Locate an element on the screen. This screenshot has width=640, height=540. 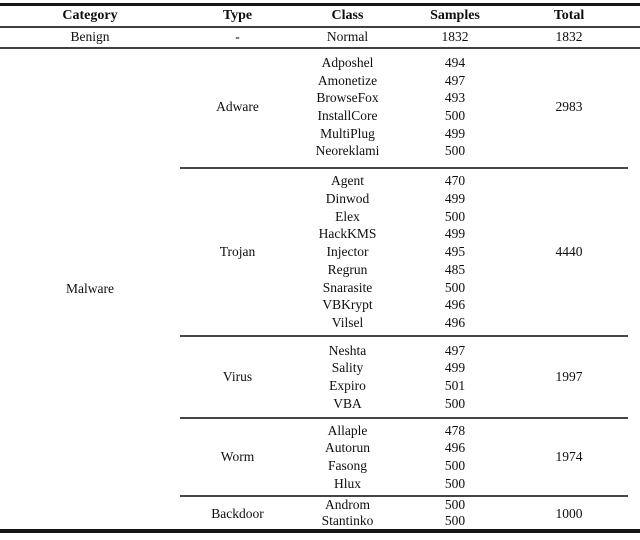
malware-class-samples: 495 is located at coordinates (455, 252).